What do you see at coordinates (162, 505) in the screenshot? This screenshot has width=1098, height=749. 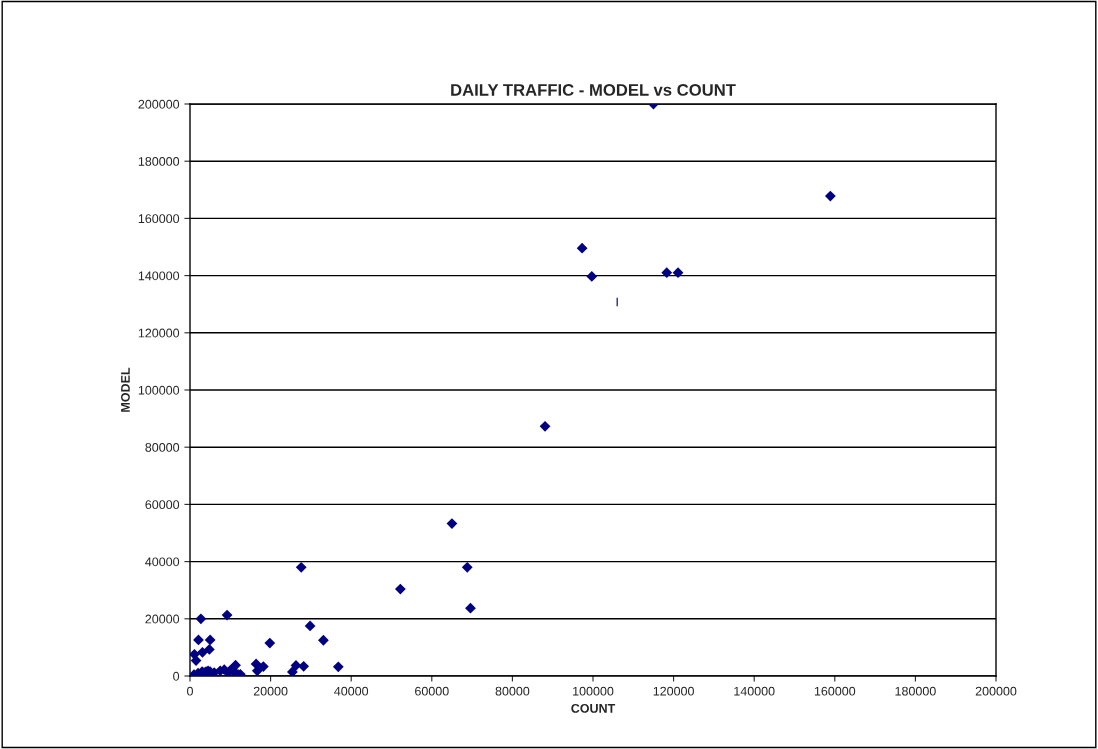 I see `y-tick-label: 60000` at bounding box center [162, 505].